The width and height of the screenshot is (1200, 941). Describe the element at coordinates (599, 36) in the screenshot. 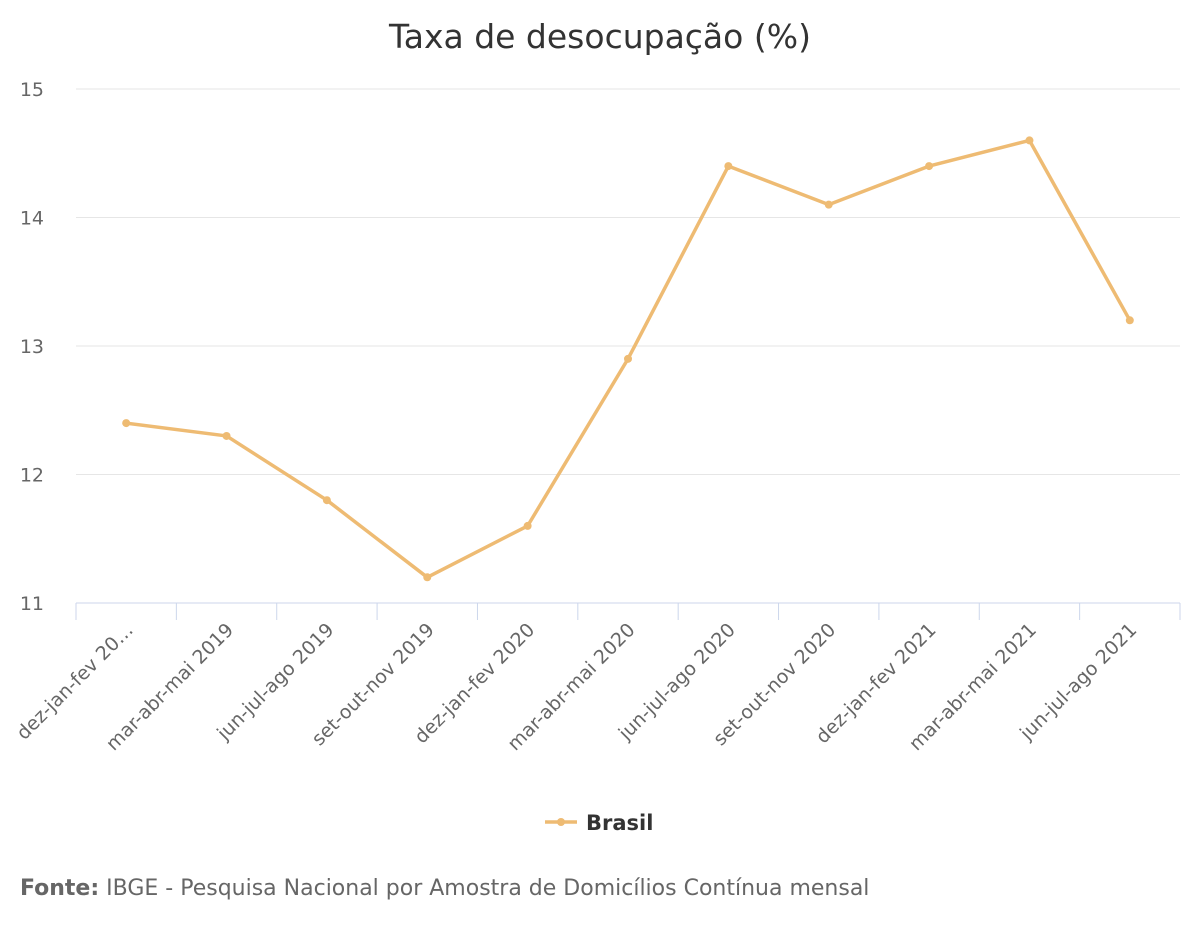

I see `chart-title: Taxa de desocupação (%)` at that location.